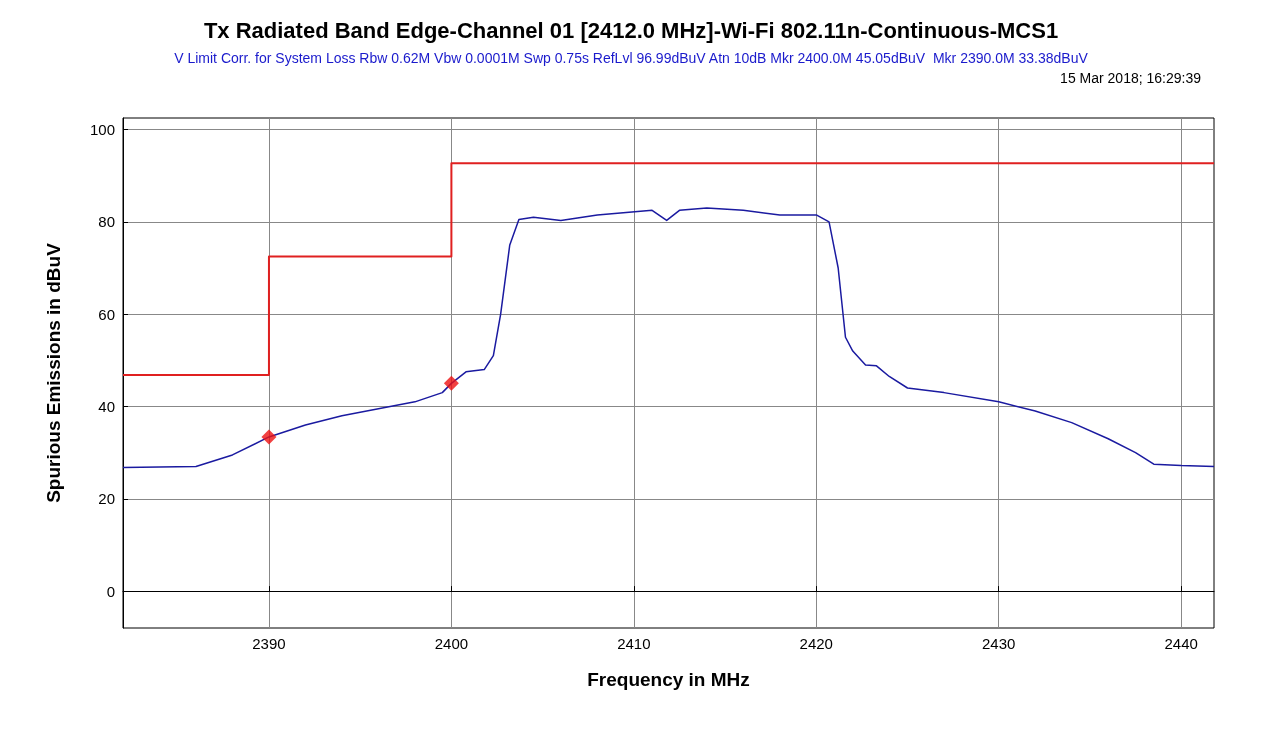 This screenshot has width=1262, height=744. I want to click on text: 15 Mar 2018; 16:29:39, so click(1131, 78).